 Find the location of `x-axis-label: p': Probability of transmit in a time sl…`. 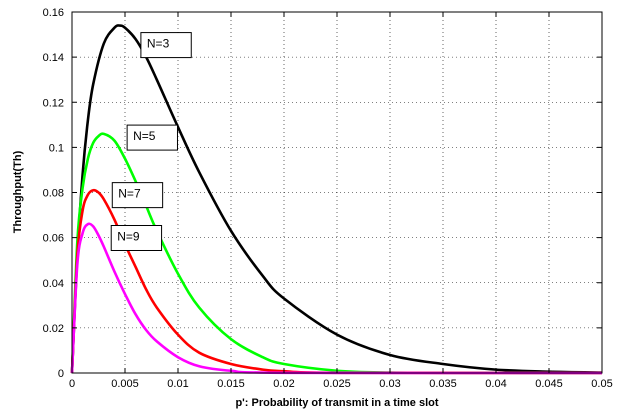

x-axis-label: p': Probability of transmit in a time sl… is located at coordinates (336, 403).